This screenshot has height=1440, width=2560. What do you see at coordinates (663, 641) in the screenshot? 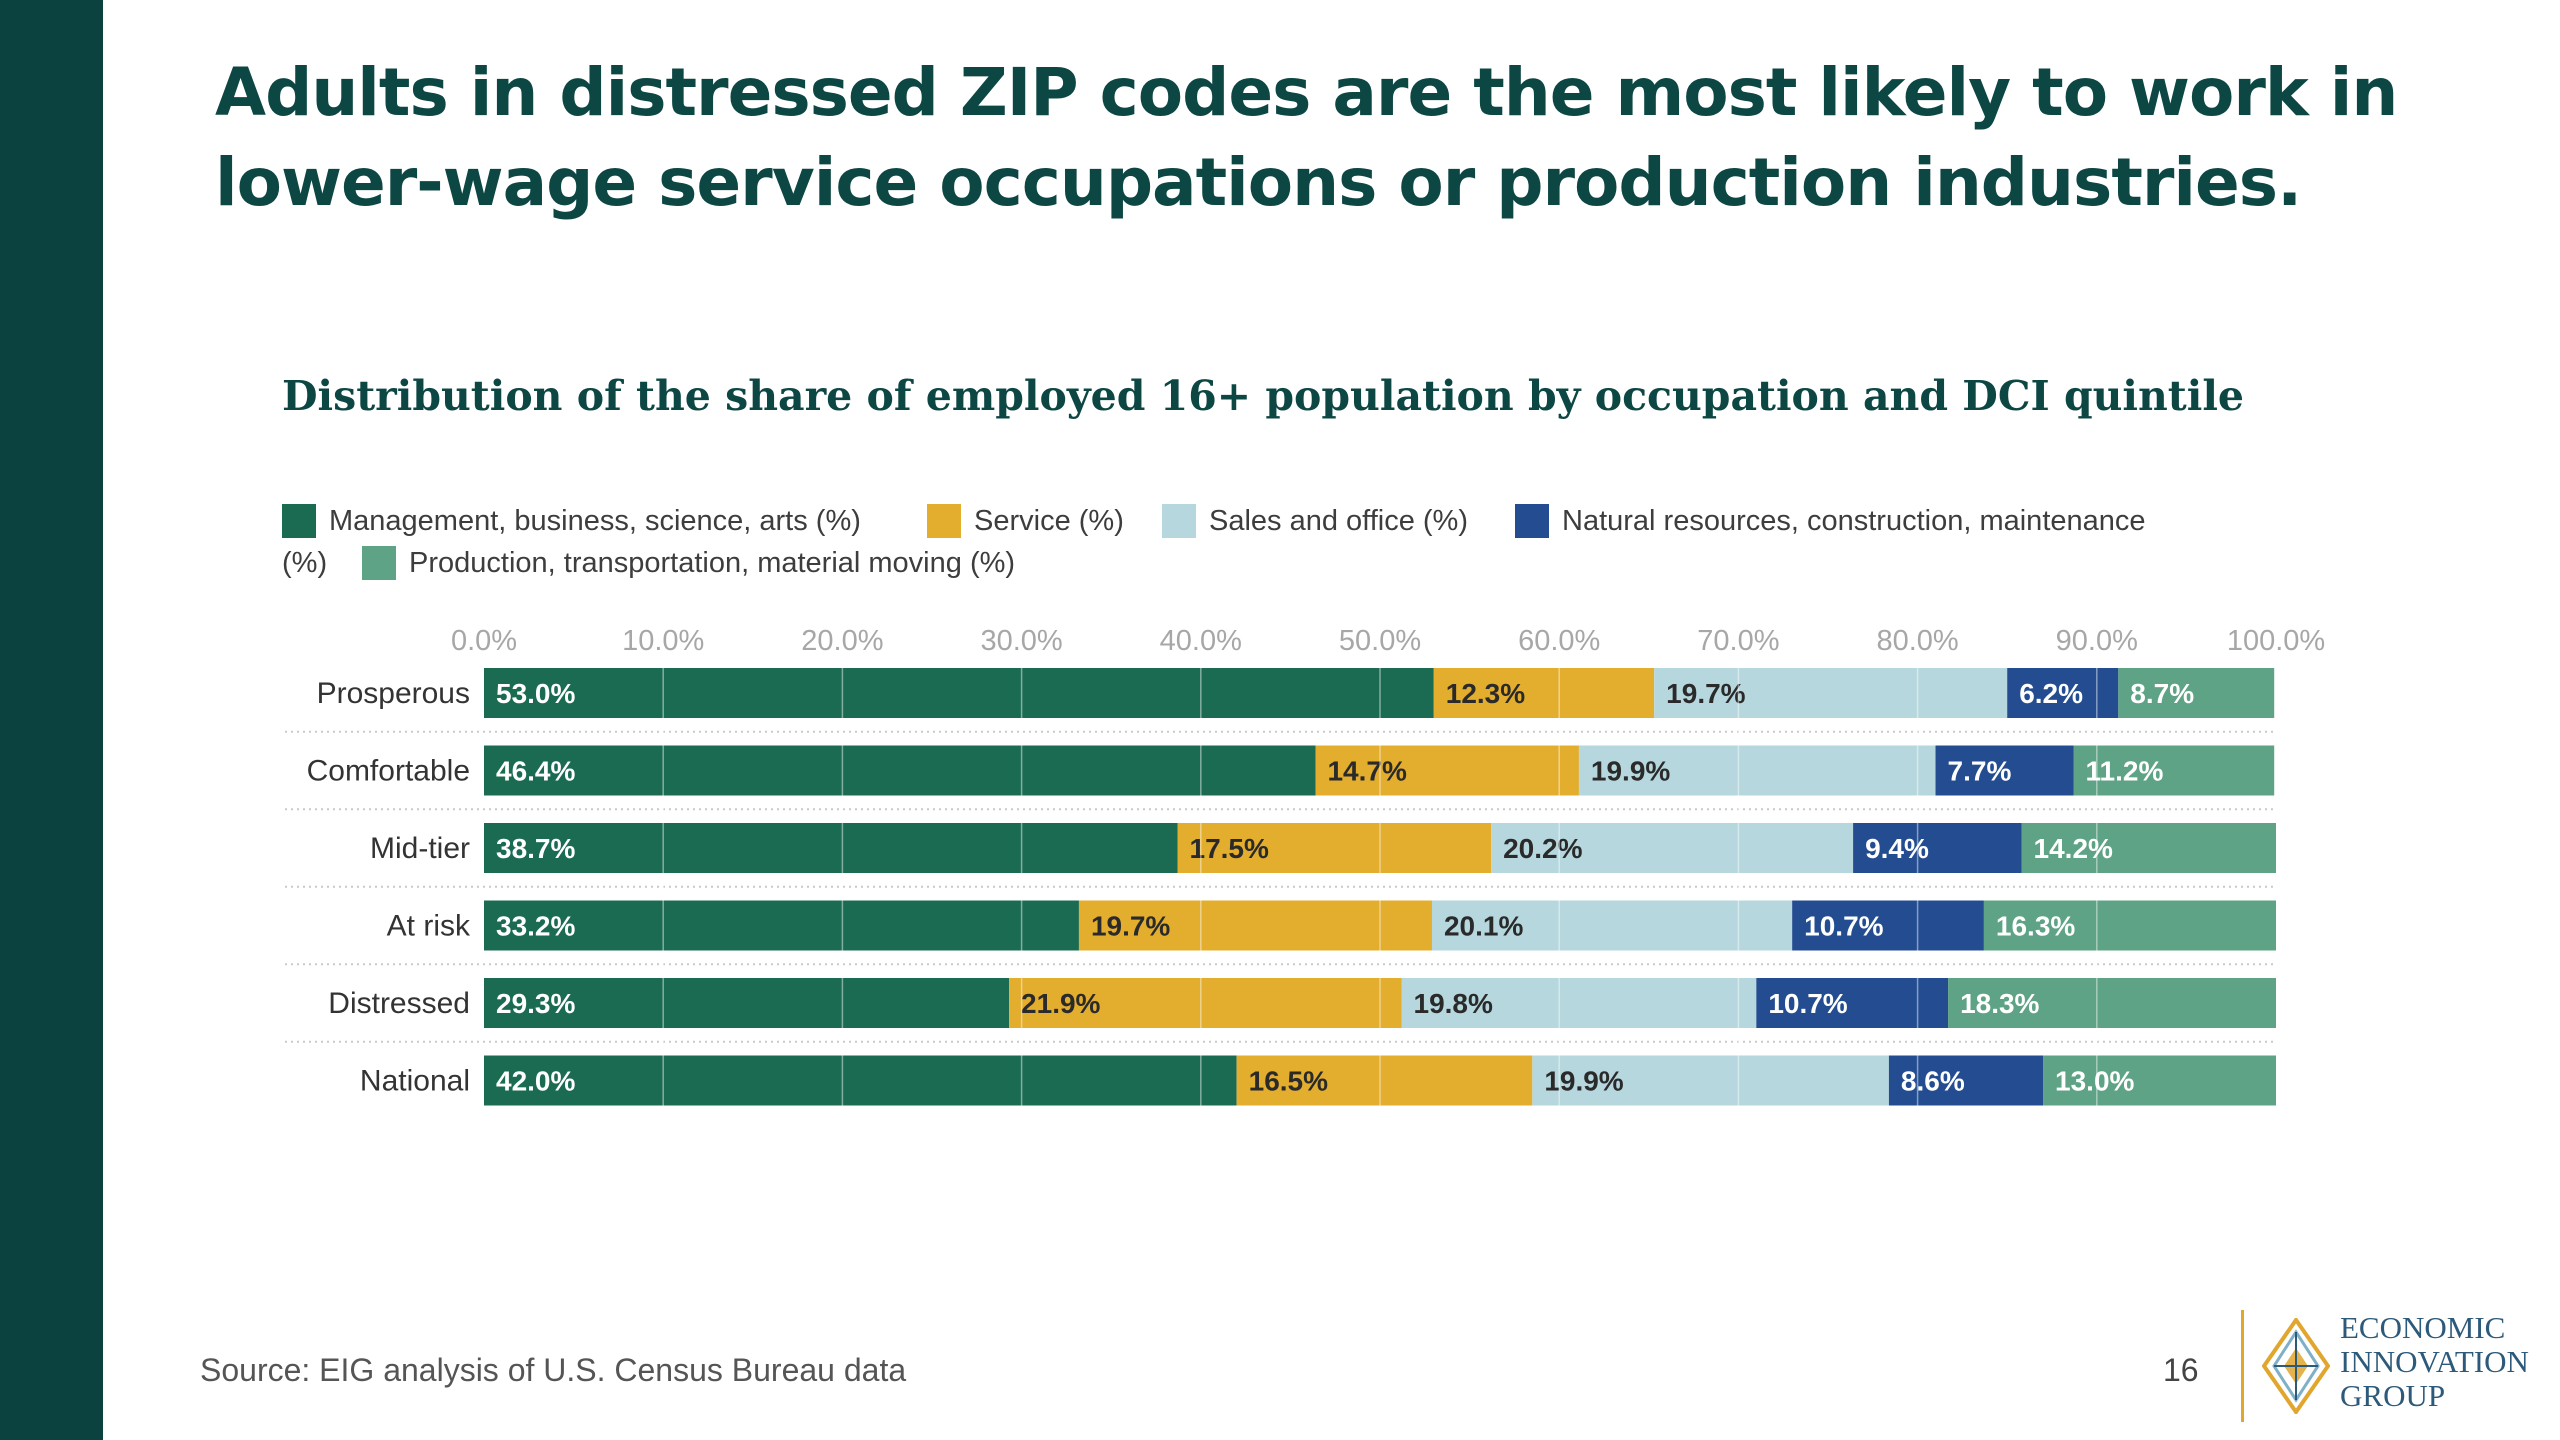
I see `x-tick-label: 10.0%` at bounding box center [663, 641].